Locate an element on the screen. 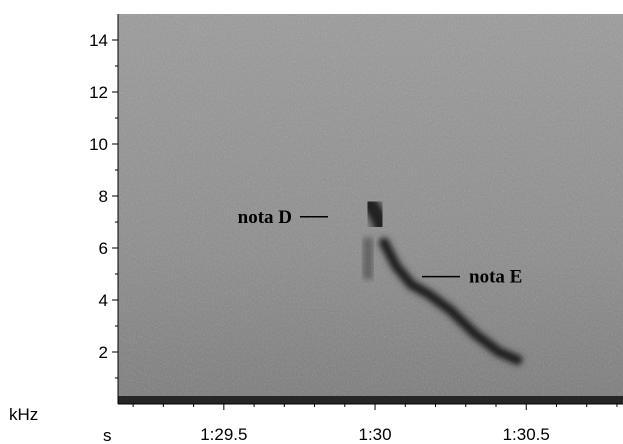 The width and height of the screenshot is (623, 444). x-axis-unit-label: s is located at coordinates (107, 435).